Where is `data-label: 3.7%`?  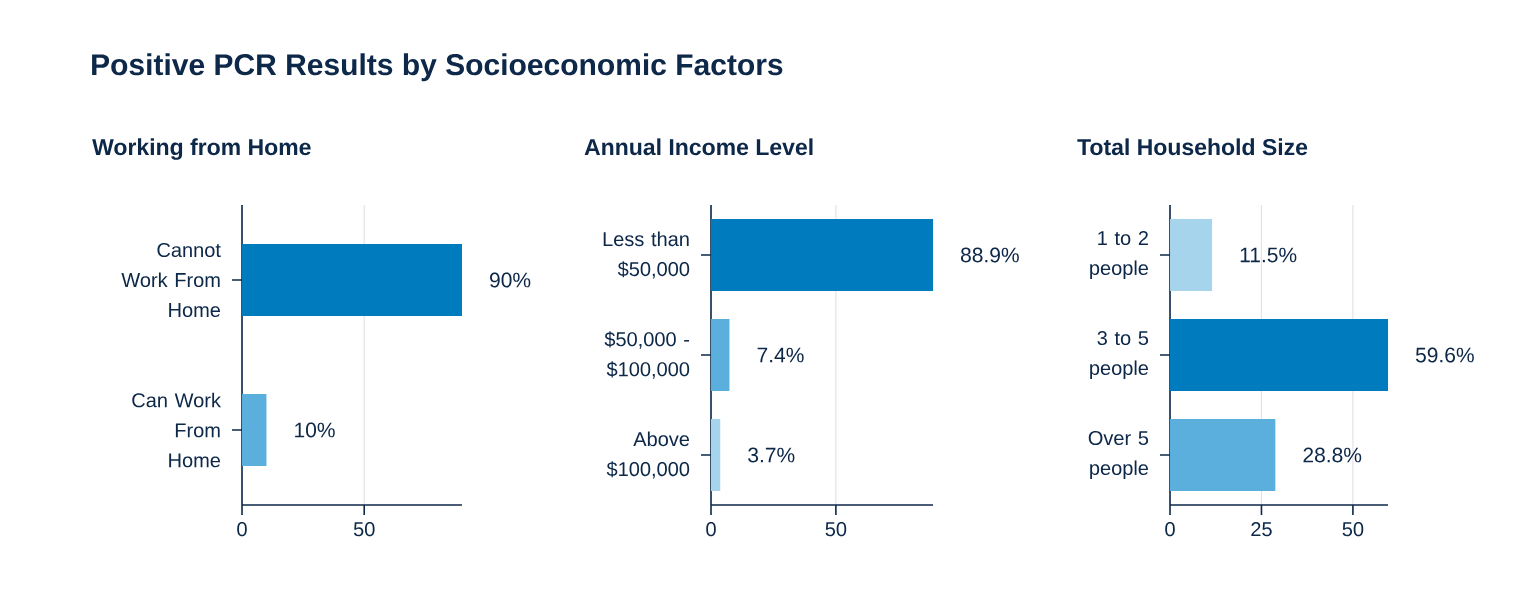 data-label: 3.7% is located at coordinates (771, 455).